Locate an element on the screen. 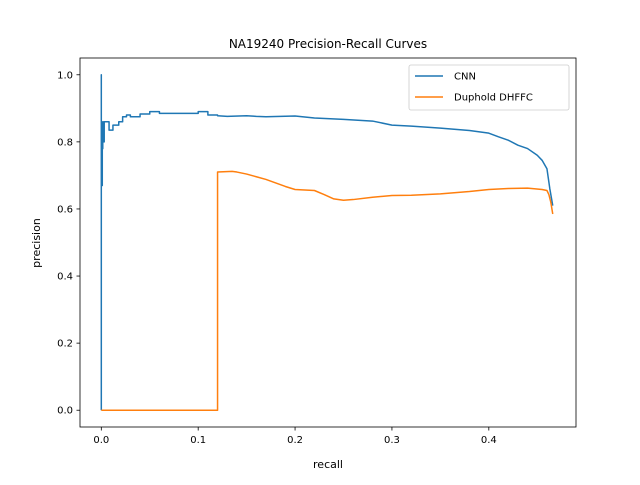  legend-label-cnn: CNN is located at coordinates (465, 77).